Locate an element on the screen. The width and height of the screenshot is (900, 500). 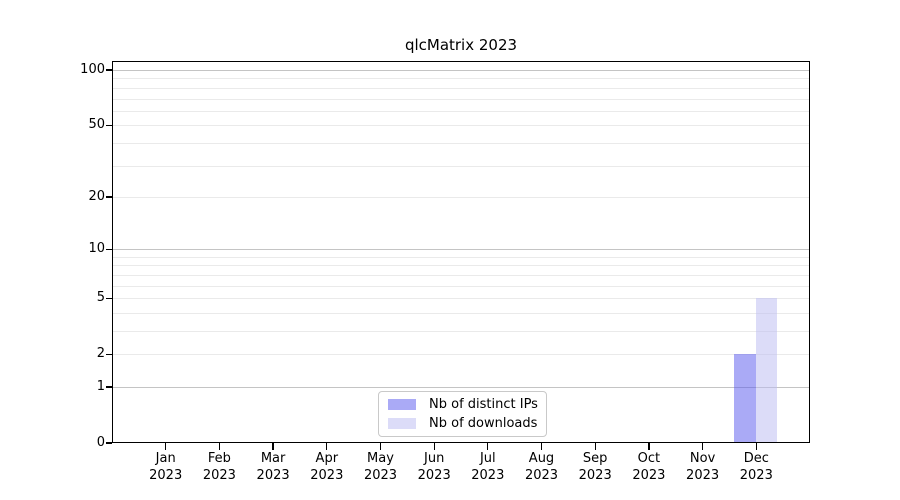
legend-label-distinct-ips: Nb of distinct IPs is located at coordinates (483, 404).